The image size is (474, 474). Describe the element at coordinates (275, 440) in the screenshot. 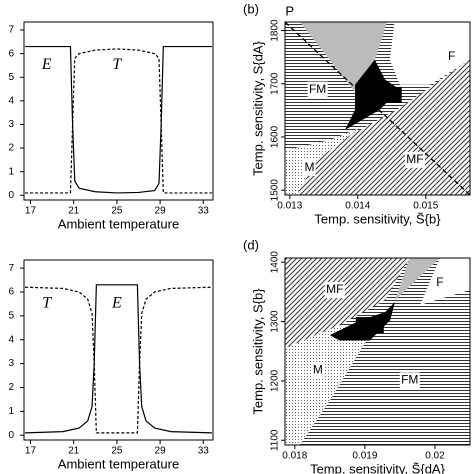

I see `y-tick-label: 1100` at that location.